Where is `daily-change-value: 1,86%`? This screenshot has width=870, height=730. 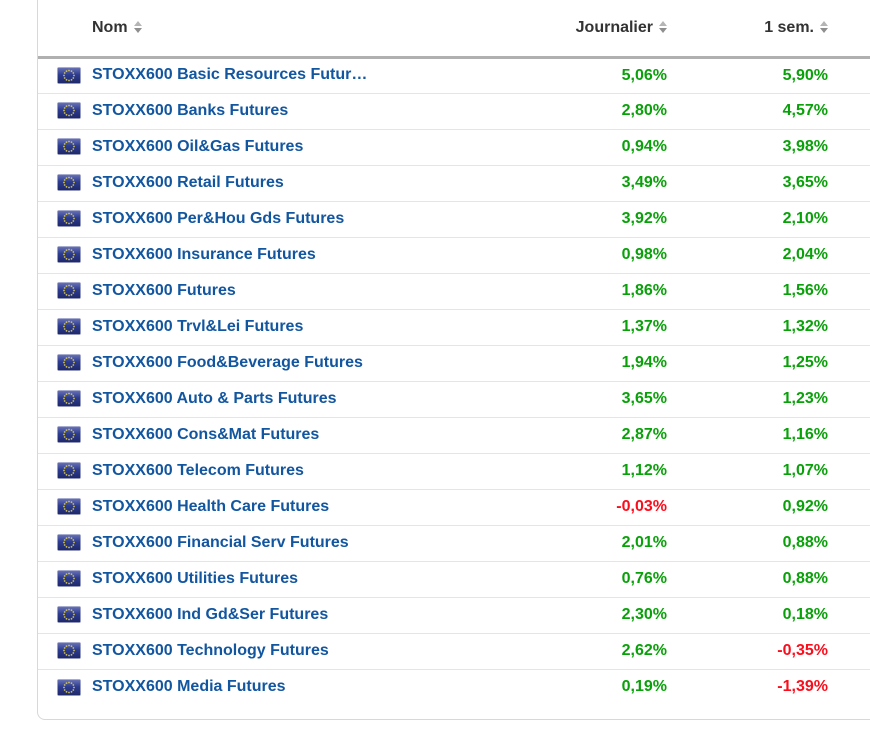 daily-change-value: 1,86% is located at coordinates (592, 291).